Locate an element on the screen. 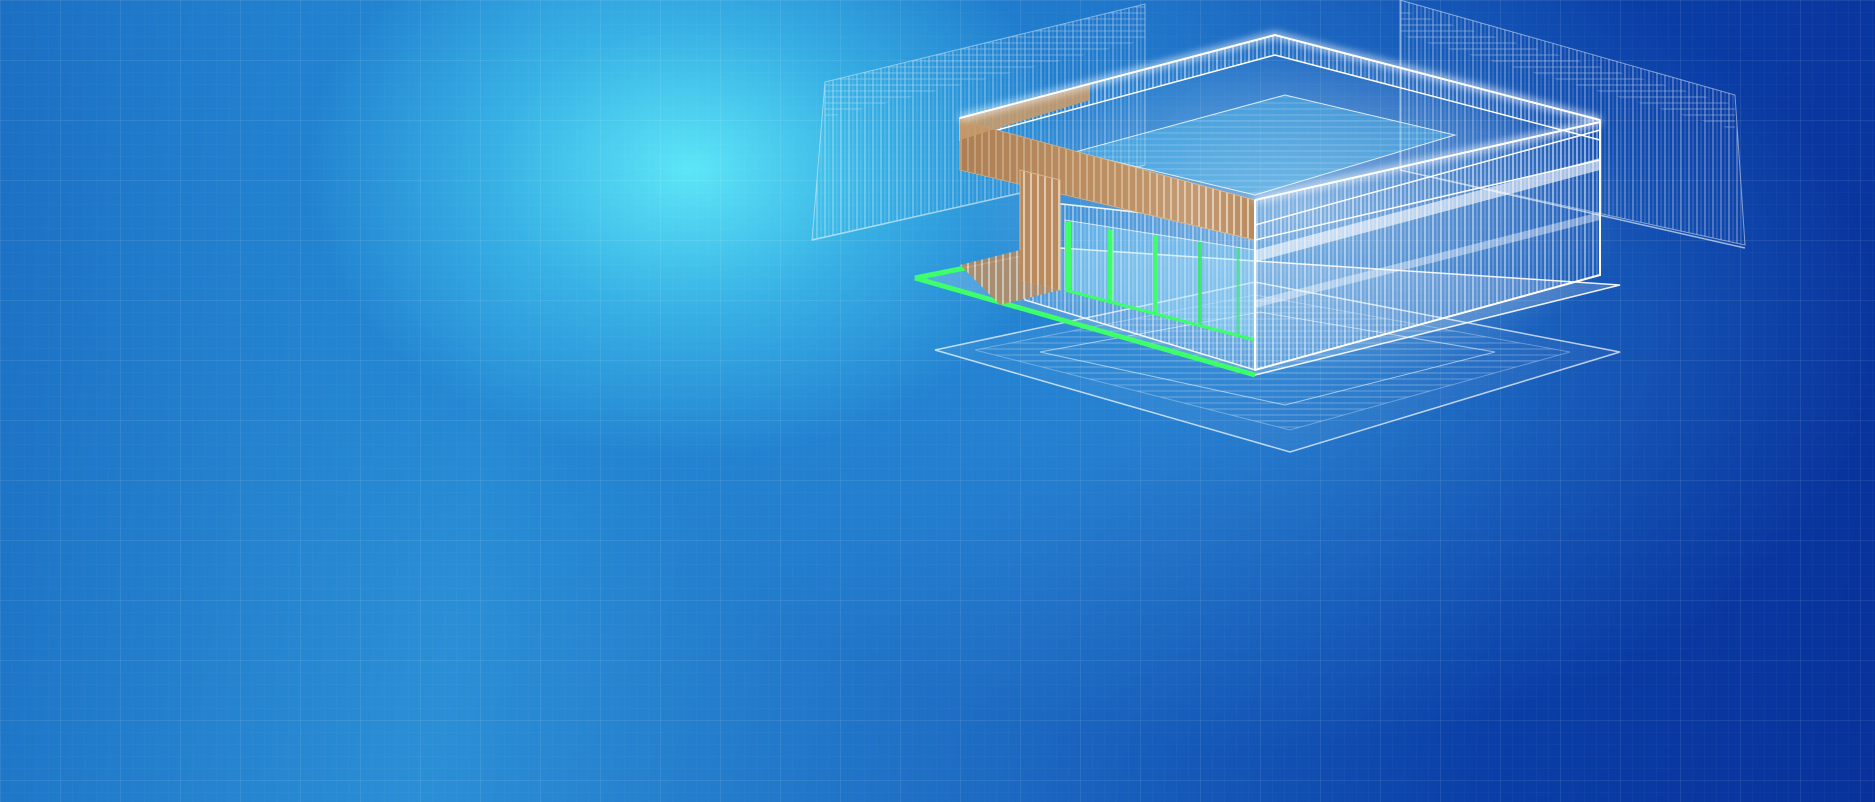 The image size is (1875, 802). wood-column-wall is located at coordinates (1010, 237).